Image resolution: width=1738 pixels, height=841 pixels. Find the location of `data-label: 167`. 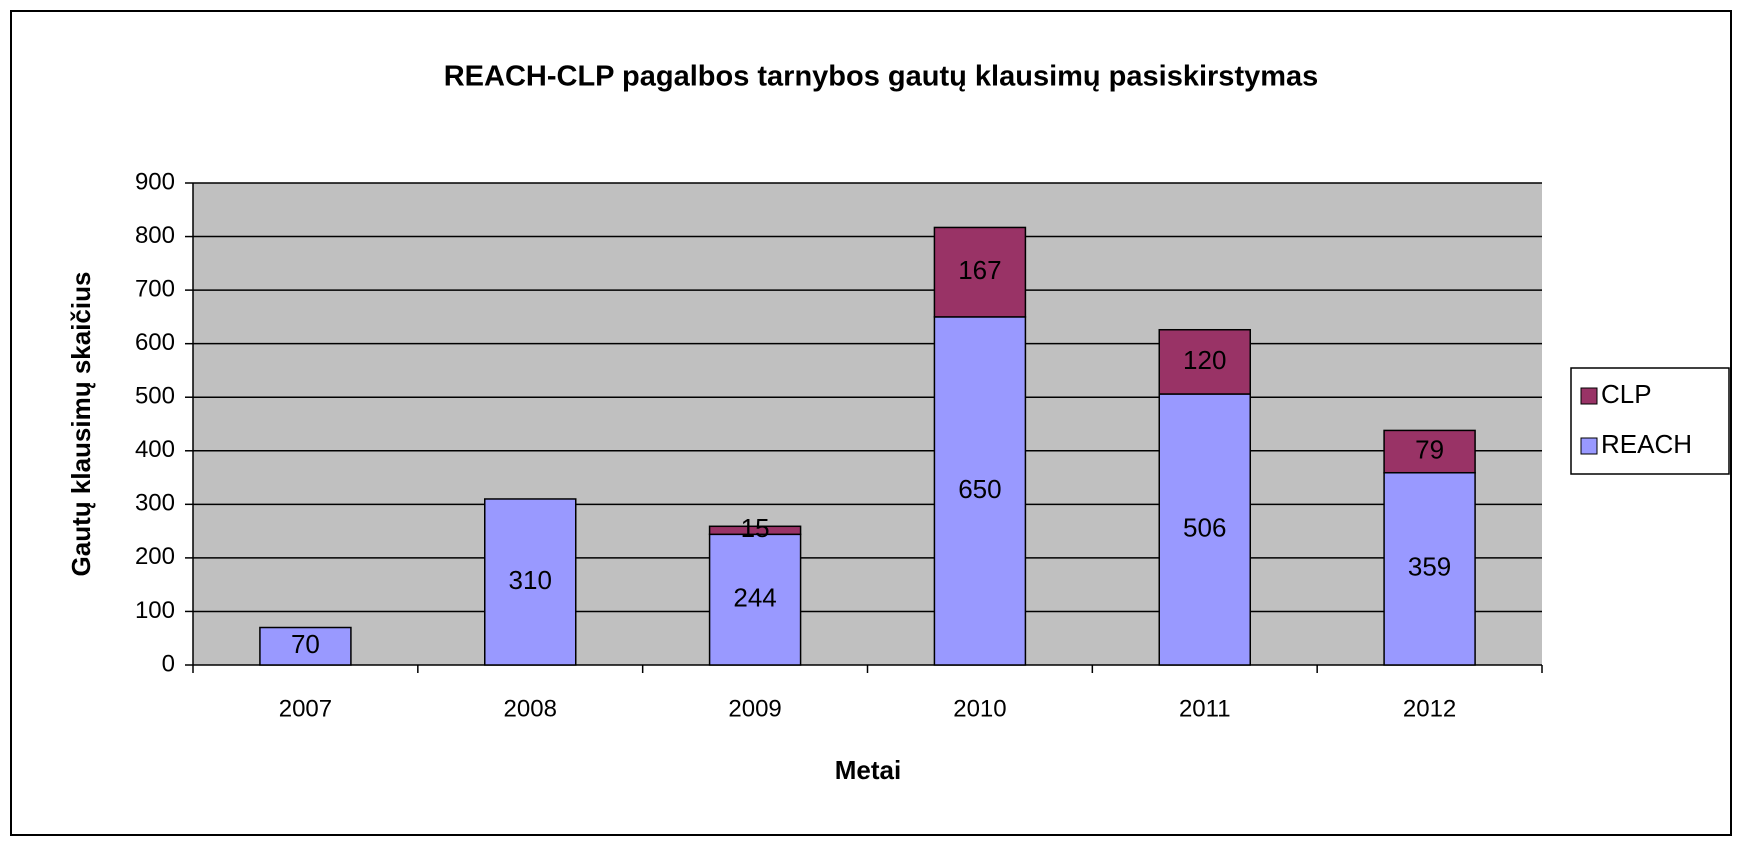

data-label: 167 is located at coordinates (979, 270).